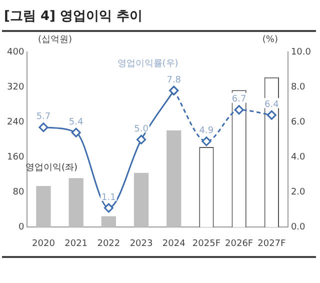 Image resolution: width=320 pixels, height=283 pixels. Describe the element at coordinates (239, 99) in the screenshot. I see `data-label: 6.7` at that location.